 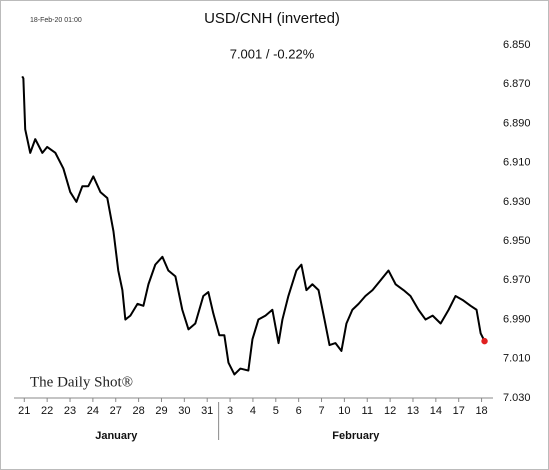 What do you see at coordinates (390, 411) in the screenshot?
I see `x-tick-label: 12` at bounding box center [390, 411].